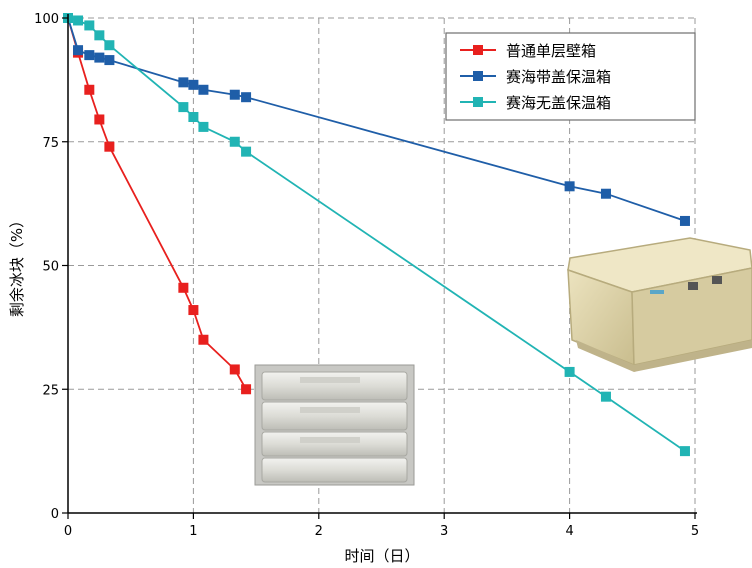 Image resolution: width=752 pixels, height=568 pixels. What do you see at coordinates (444, 531) in the screenshot?
I see `x-tick-label: 3` at bounding box center [444, 531].